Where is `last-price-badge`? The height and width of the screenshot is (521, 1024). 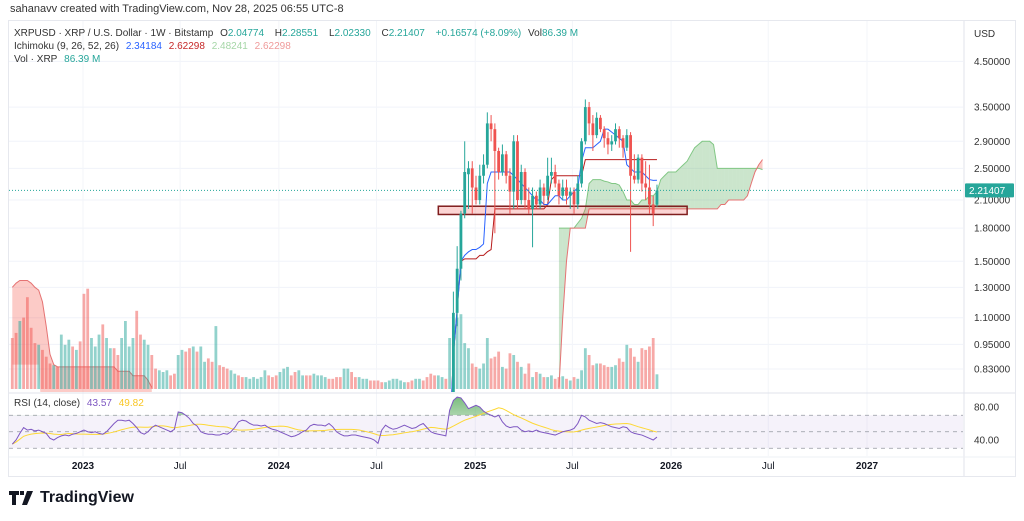
last-price-badge is located at coordinates (989, 190).